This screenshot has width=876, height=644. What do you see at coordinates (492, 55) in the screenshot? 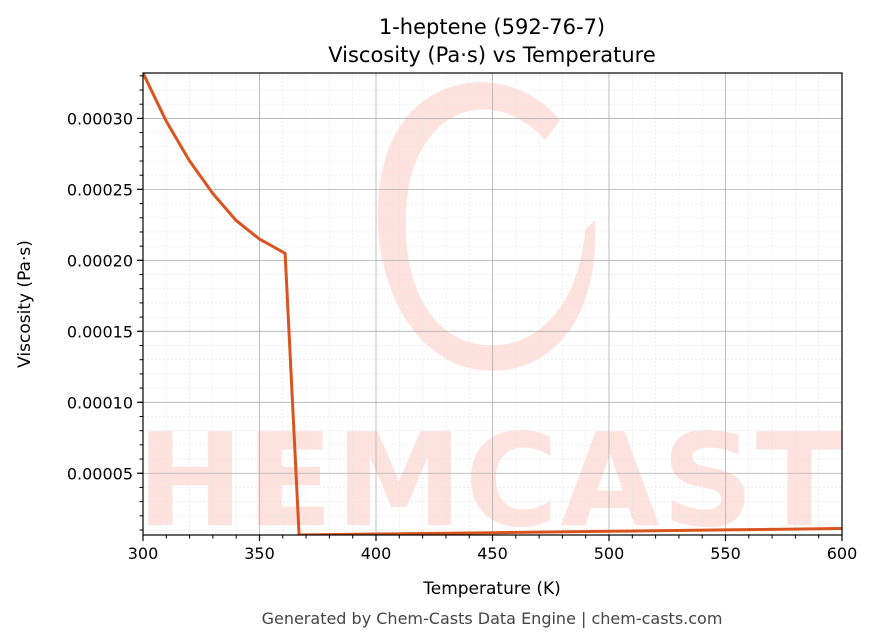
I see `chart-subtitle: Viscosity (Pa·s) vs Temperature` at bounding box center [492, 55].